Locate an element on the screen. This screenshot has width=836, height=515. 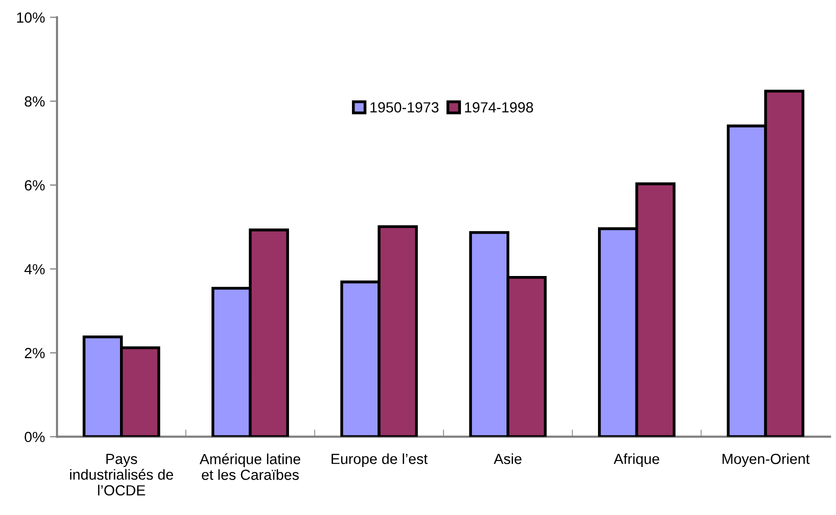
x-tick-label: Asie is located at coordinates (508, 458).